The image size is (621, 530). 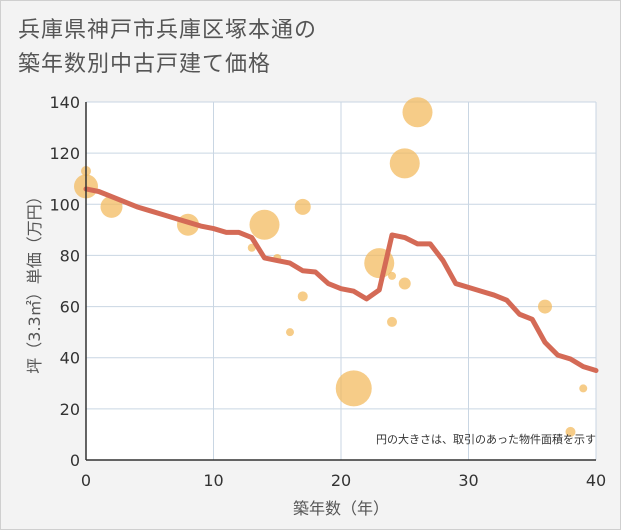 What do you see at coordinates (70, 307) in the screenshot?
I see `y-tick-label: 60` at bounding box center [70, 307].